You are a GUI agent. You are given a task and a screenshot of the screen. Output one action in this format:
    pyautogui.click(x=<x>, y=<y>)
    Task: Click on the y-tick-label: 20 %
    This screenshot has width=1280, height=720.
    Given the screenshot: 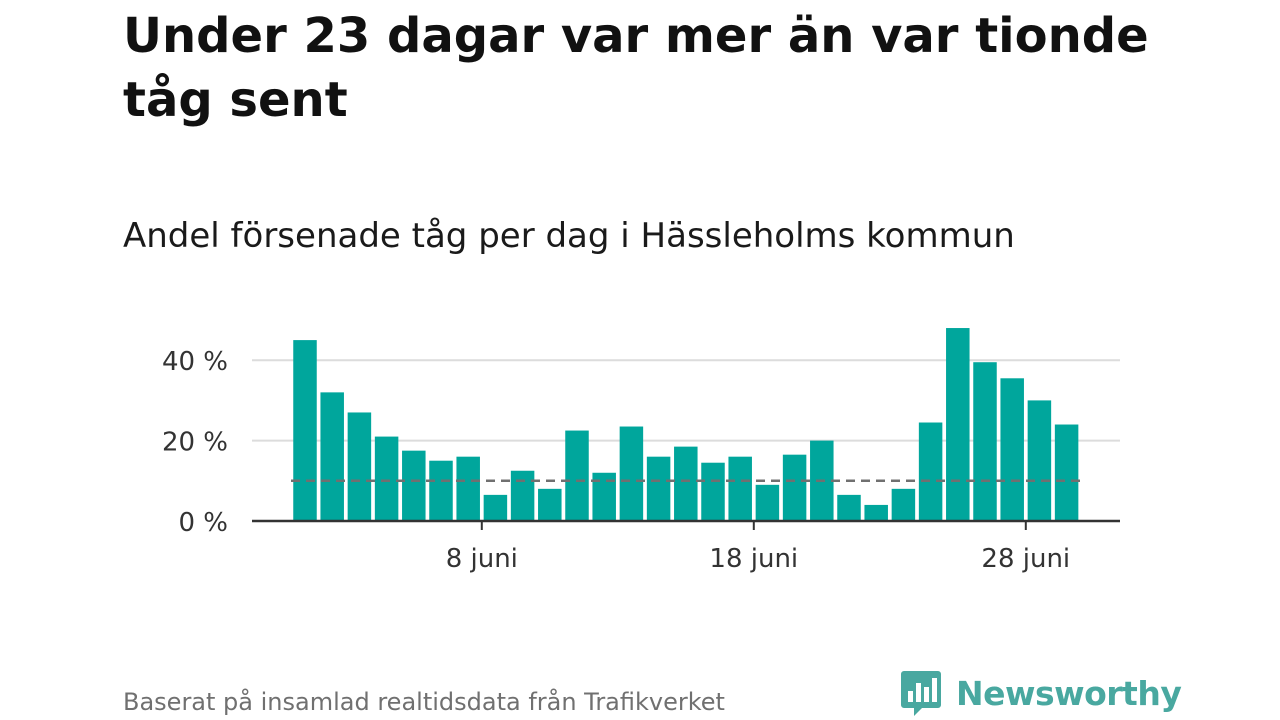 What is the action you would take?
    pyautogui.click(x=195, y=443)
    